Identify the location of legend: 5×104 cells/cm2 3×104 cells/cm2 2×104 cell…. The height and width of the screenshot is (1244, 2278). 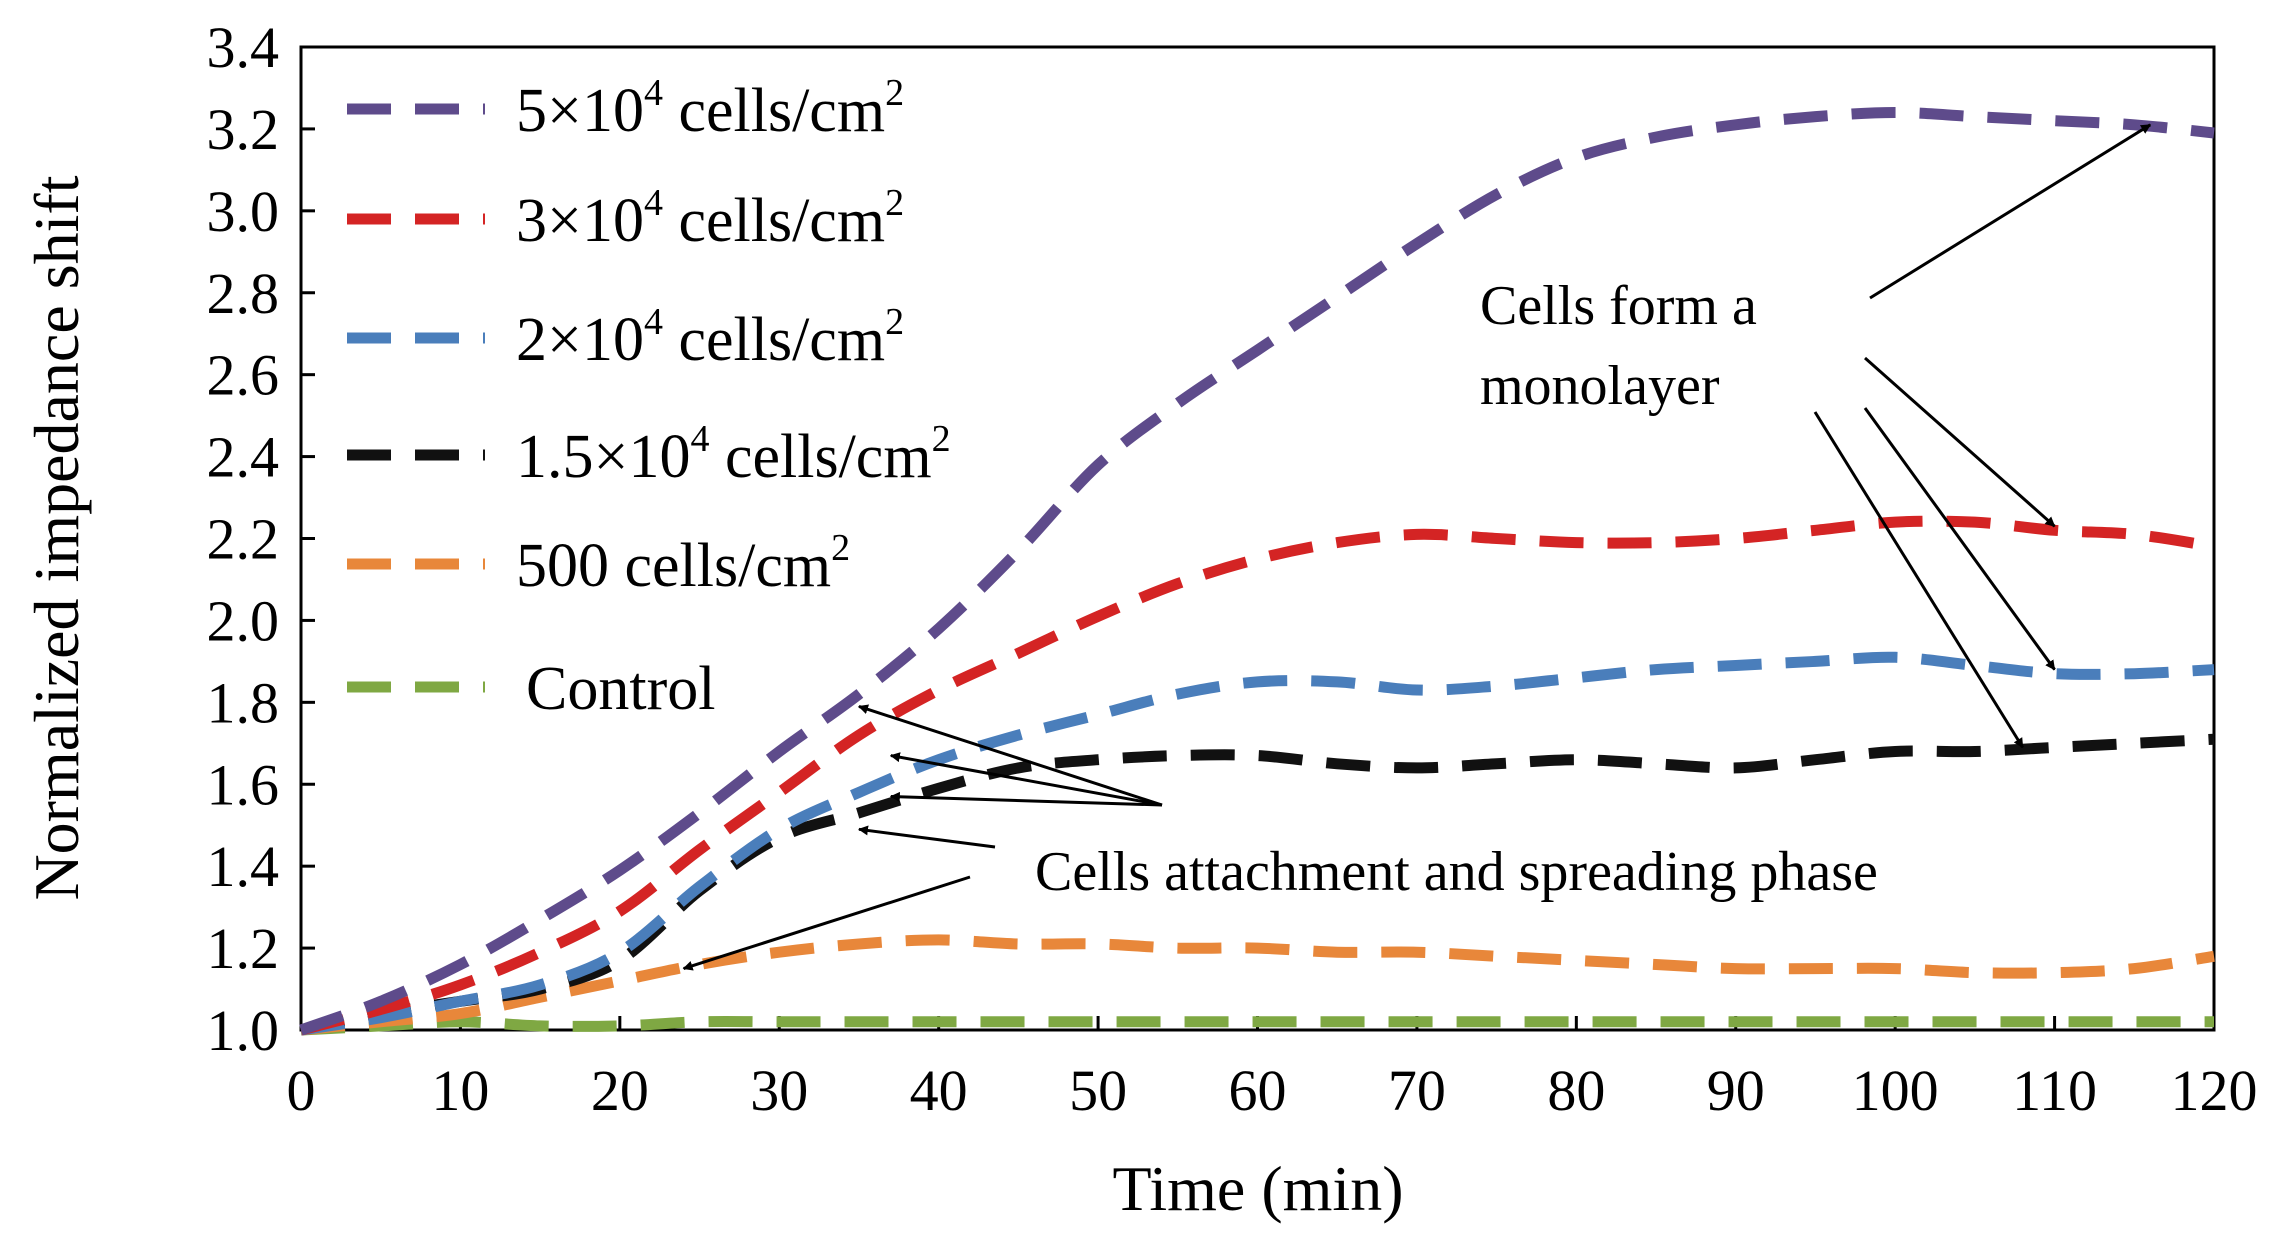
(649, 397).